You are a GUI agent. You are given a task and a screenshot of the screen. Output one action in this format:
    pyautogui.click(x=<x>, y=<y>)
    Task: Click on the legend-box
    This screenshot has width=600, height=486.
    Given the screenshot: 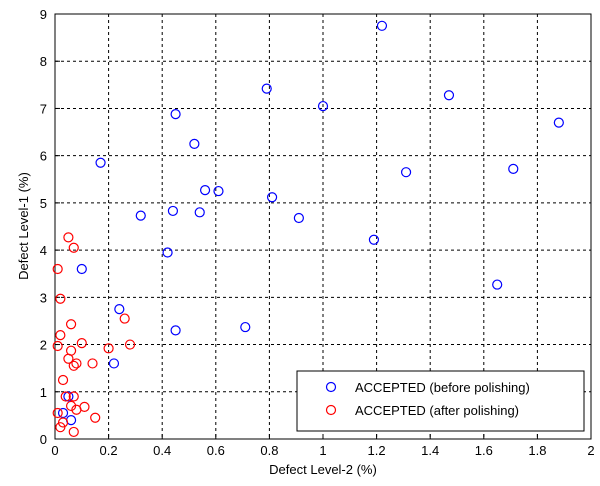 What is the action you would take?
    pyautogui.click(x=440, y=401)
    